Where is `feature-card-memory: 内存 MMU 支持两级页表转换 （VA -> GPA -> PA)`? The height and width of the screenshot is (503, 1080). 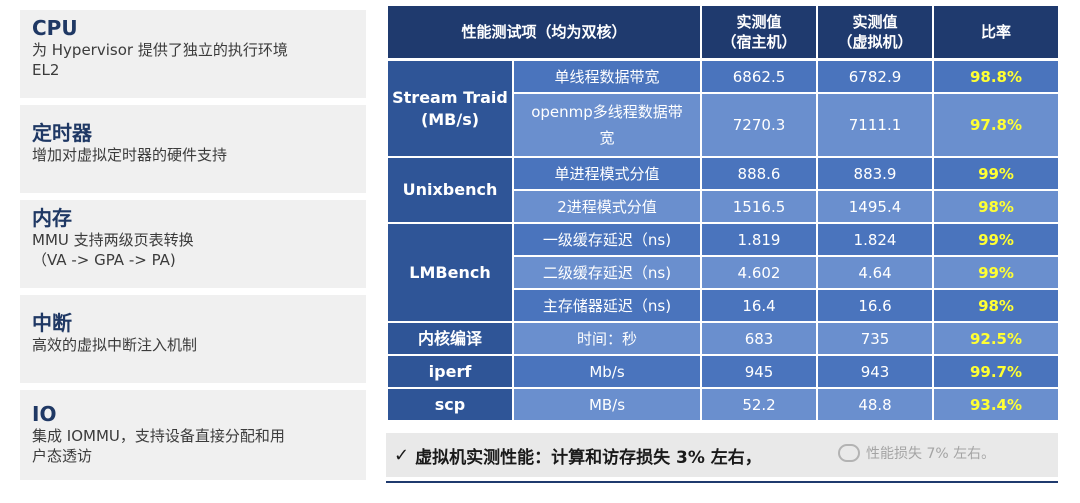 feature-card-memory: 内存 MMU 支持两级页表转换 （VA -> GPA -> PA) is located at coordinates (193, 244).